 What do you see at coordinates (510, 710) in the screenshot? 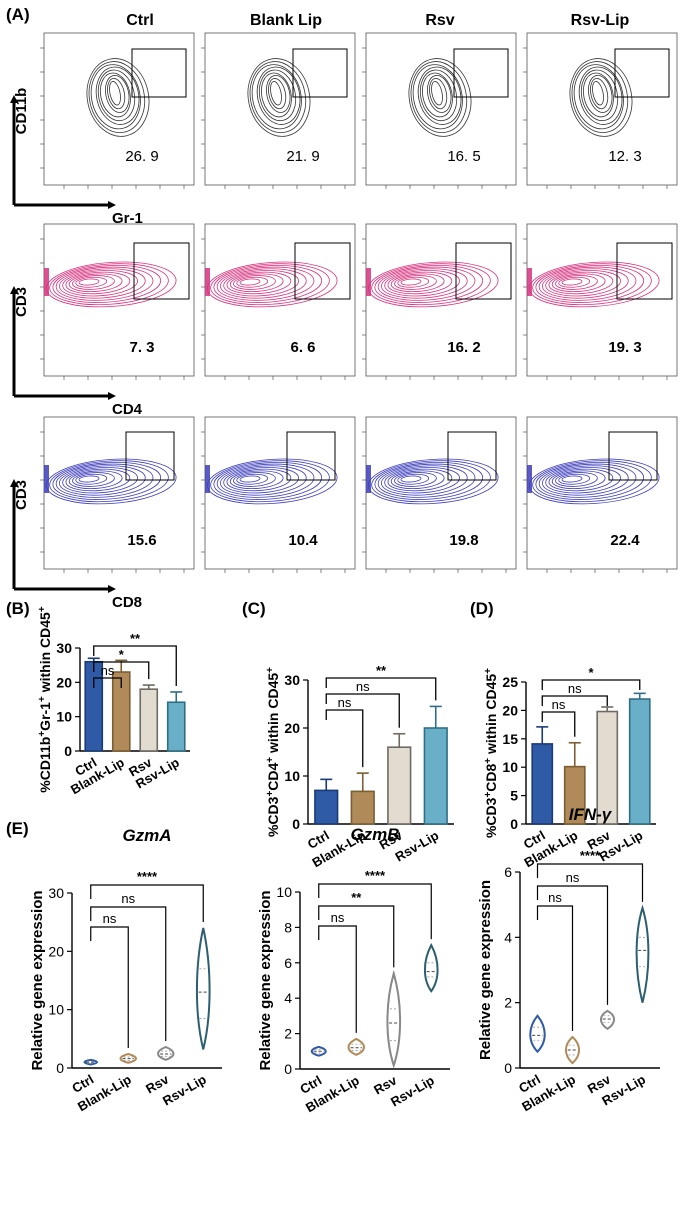
I see `y-tick-label: 20` at bounding box center [510, 710].